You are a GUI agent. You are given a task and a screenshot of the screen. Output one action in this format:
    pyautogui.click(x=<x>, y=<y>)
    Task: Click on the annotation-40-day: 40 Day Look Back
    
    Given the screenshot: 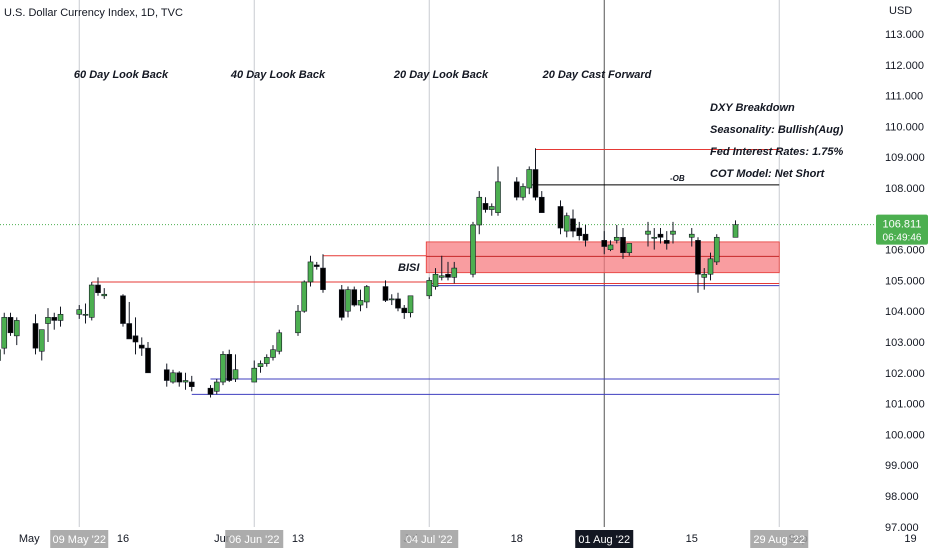 What is the action you would take?
    pyautogui.click(x=278, y=75)
    